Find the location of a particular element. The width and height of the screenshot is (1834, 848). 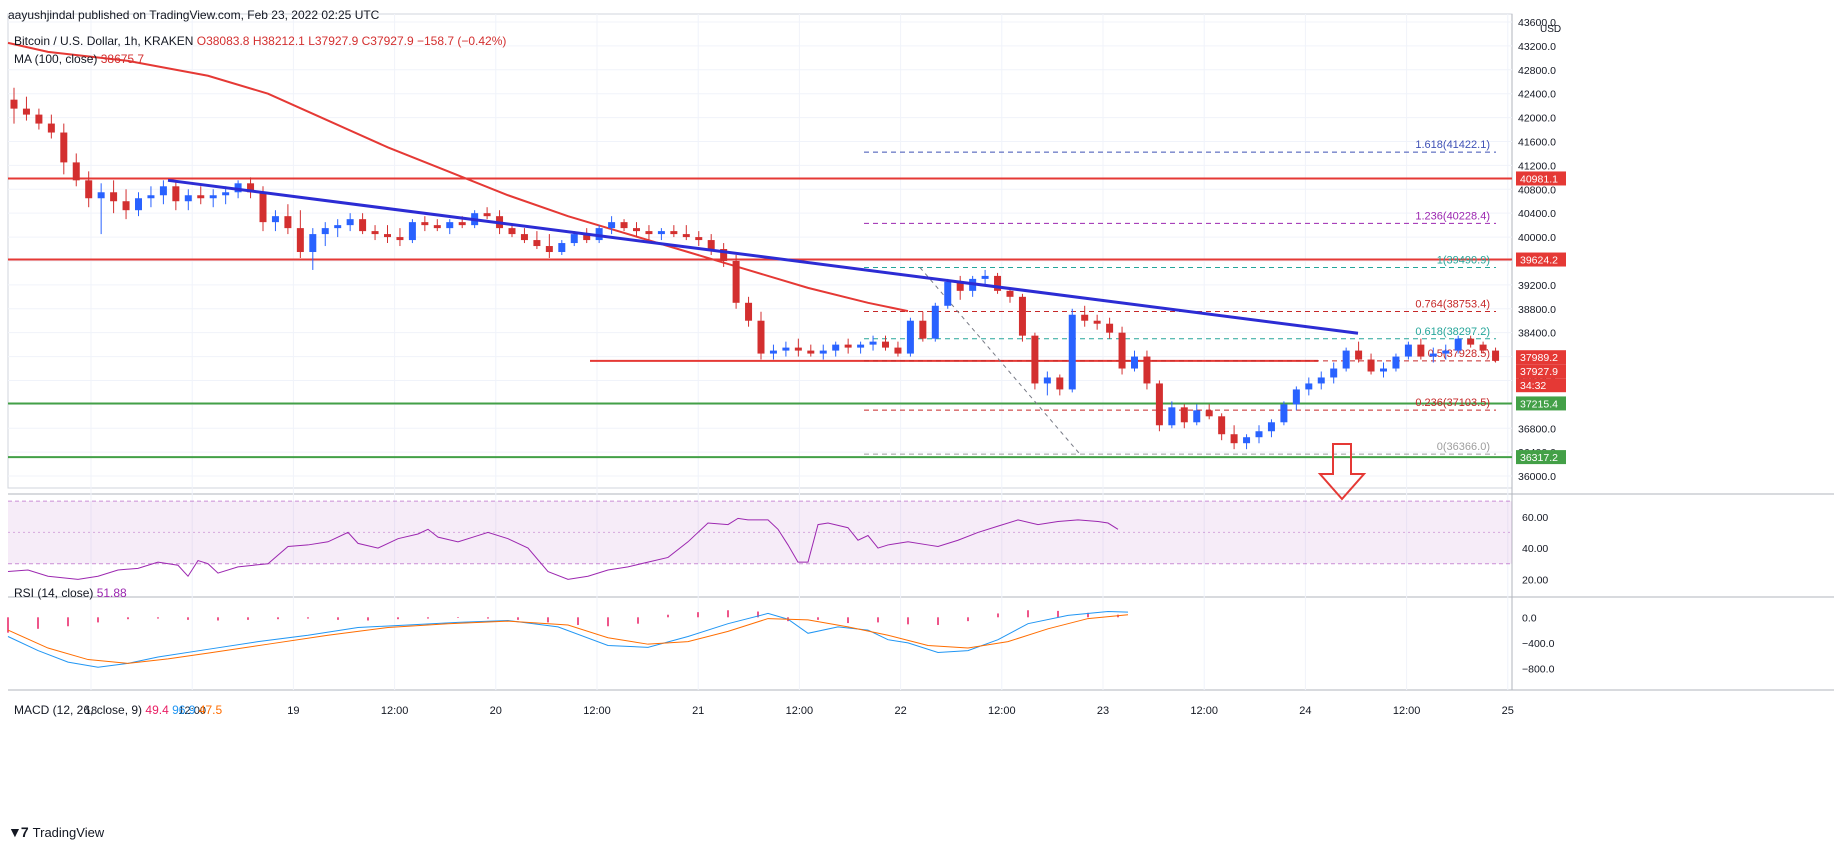

fib-label: 0.764(38753.4) is located at coordinates (1452, 305).